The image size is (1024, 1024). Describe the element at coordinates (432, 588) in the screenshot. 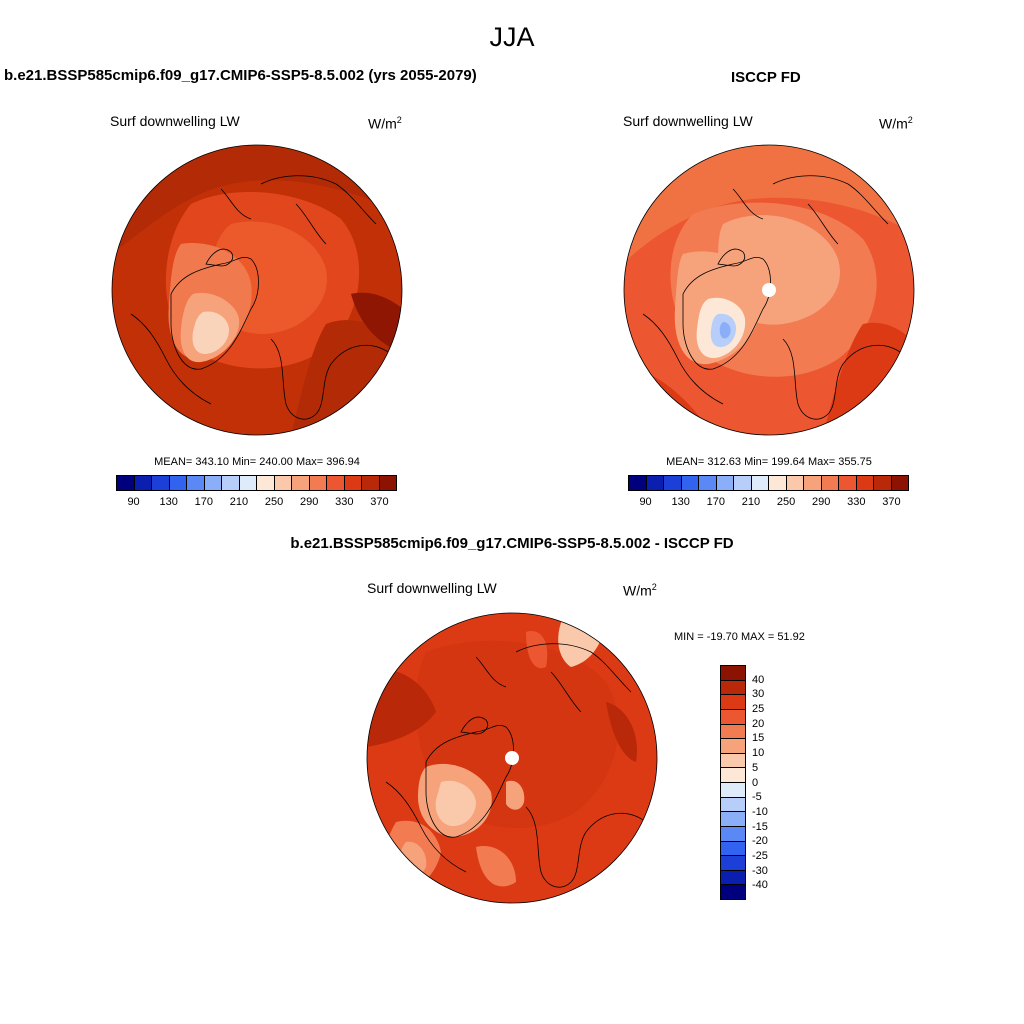

I see `diff-variable-label: Surf downwelling LW` at that location.